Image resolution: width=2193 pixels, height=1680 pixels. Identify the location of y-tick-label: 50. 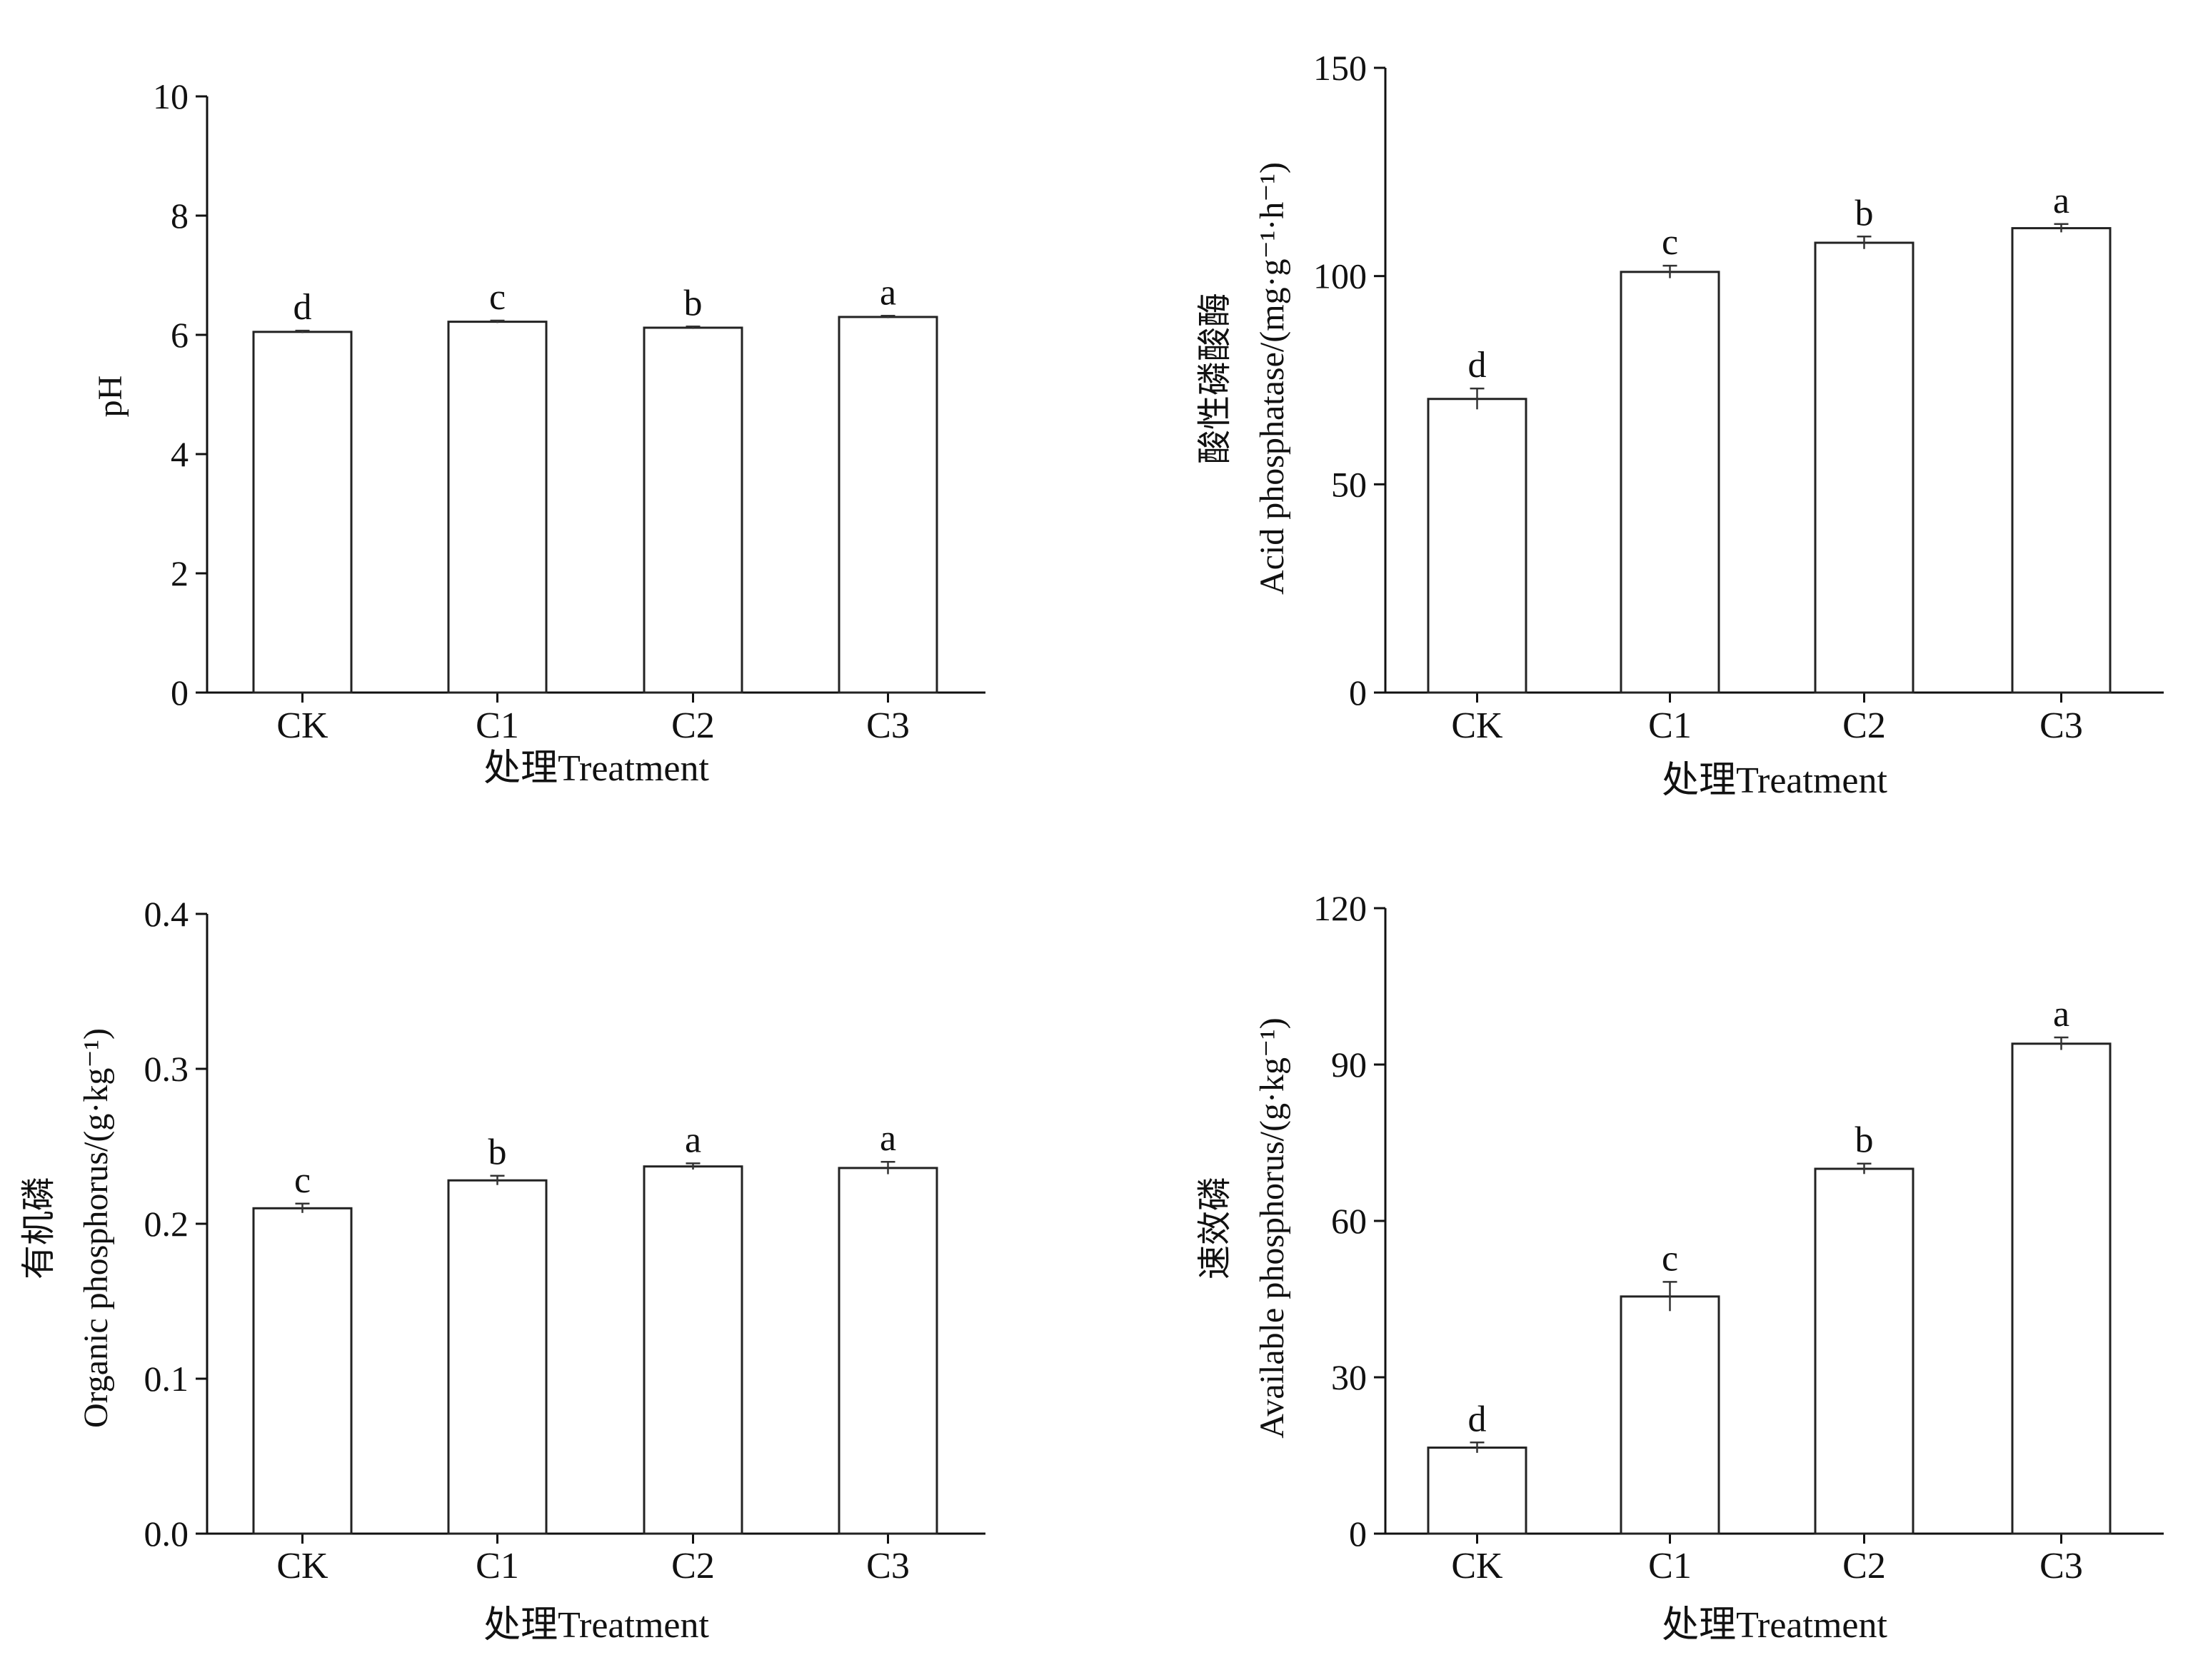
(1349, 484).